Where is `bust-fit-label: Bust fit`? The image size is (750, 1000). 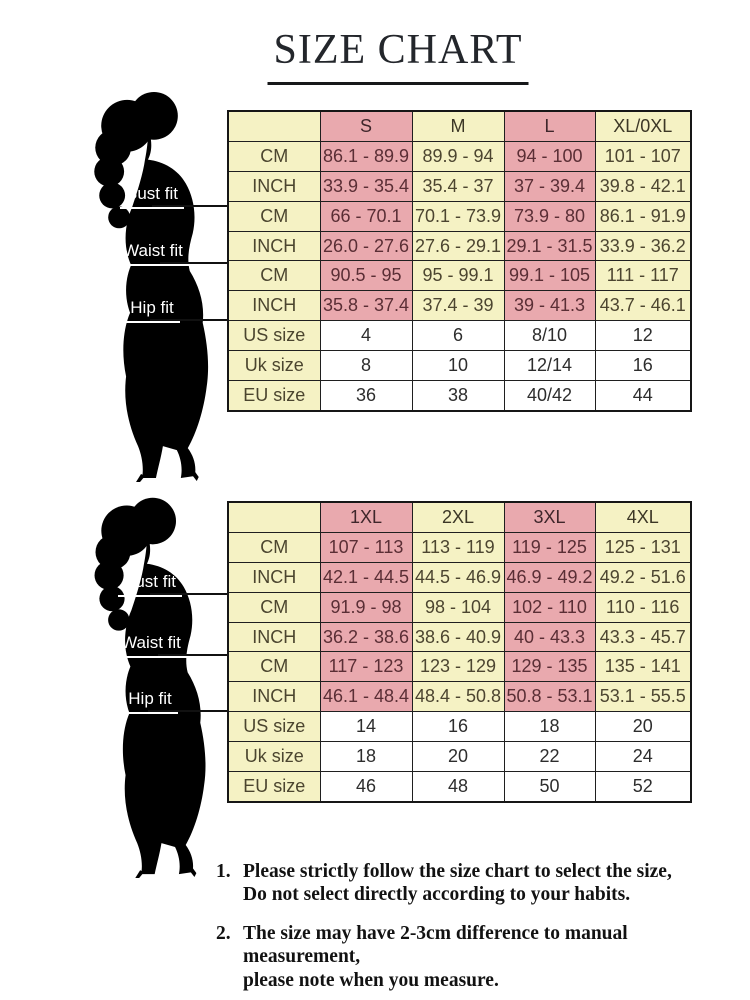
bust-fit-label: Bust fit is located at coordinates (152, 196).